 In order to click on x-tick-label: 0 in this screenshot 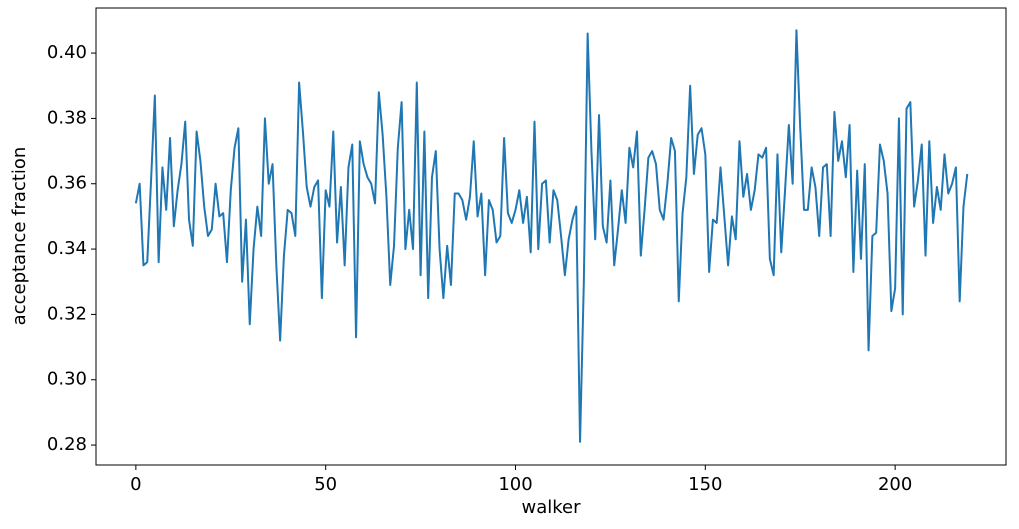, I will do `click(135, 484)`.